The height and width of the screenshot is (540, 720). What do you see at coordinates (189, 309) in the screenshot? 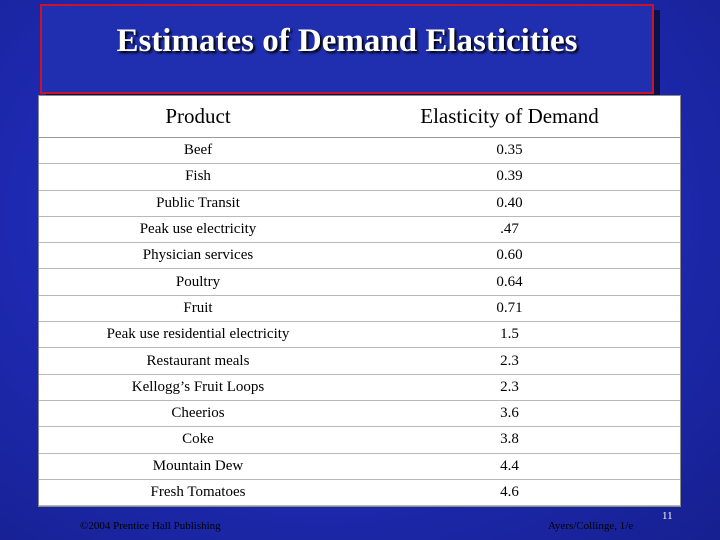
I see `product-cell: Fruit` at bounding box center [189, 309].